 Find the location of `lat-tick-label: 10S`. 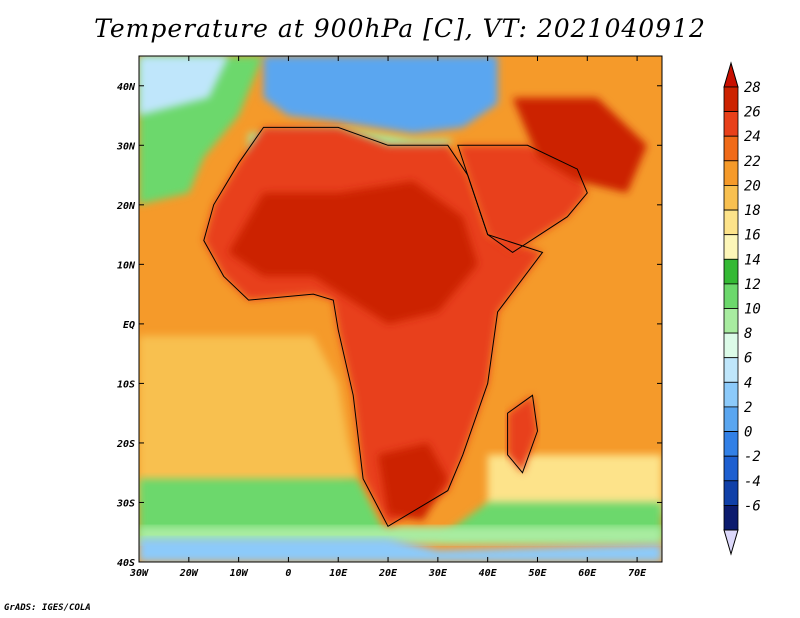

lat-tick-label: 10S is located at coordinates (126, 384).